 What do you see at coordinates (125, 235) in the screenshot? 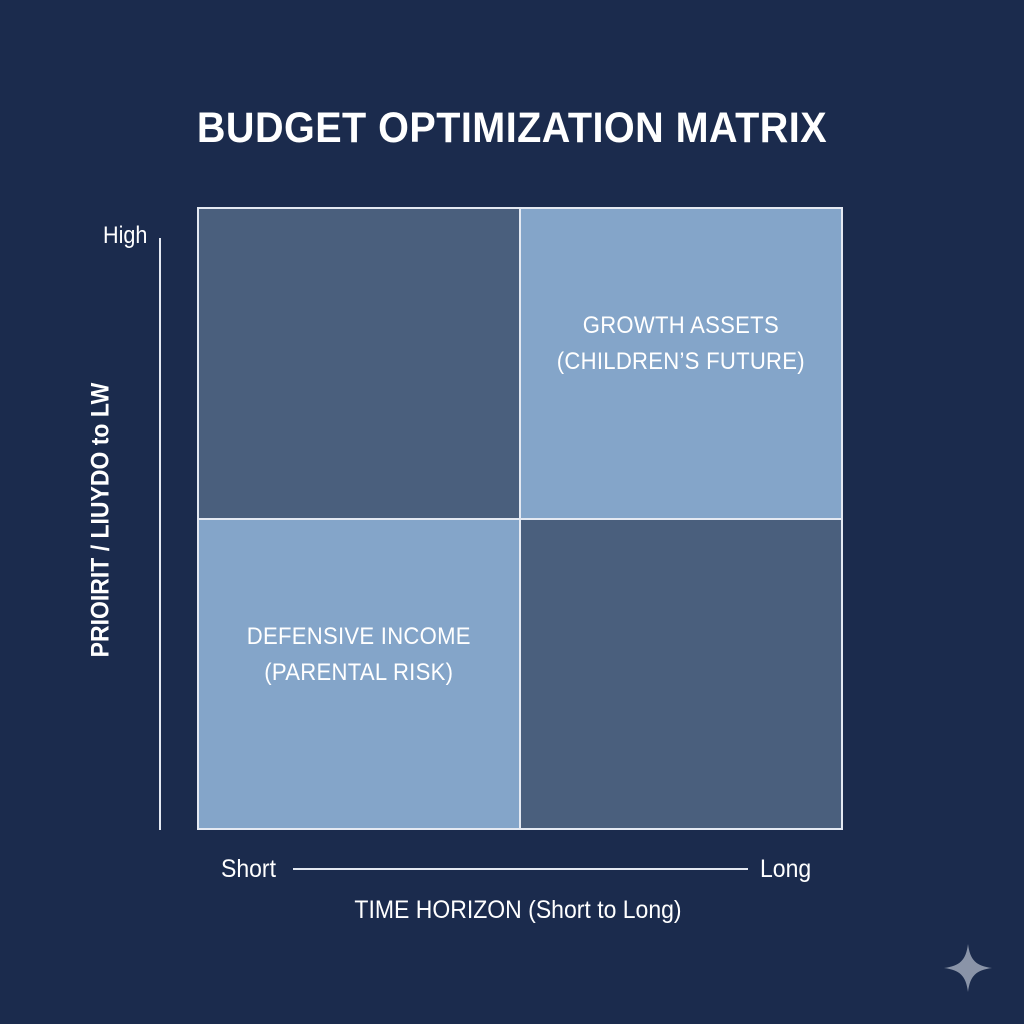
I see `y-axis-high-label: High` at bounding box center [125, 235].